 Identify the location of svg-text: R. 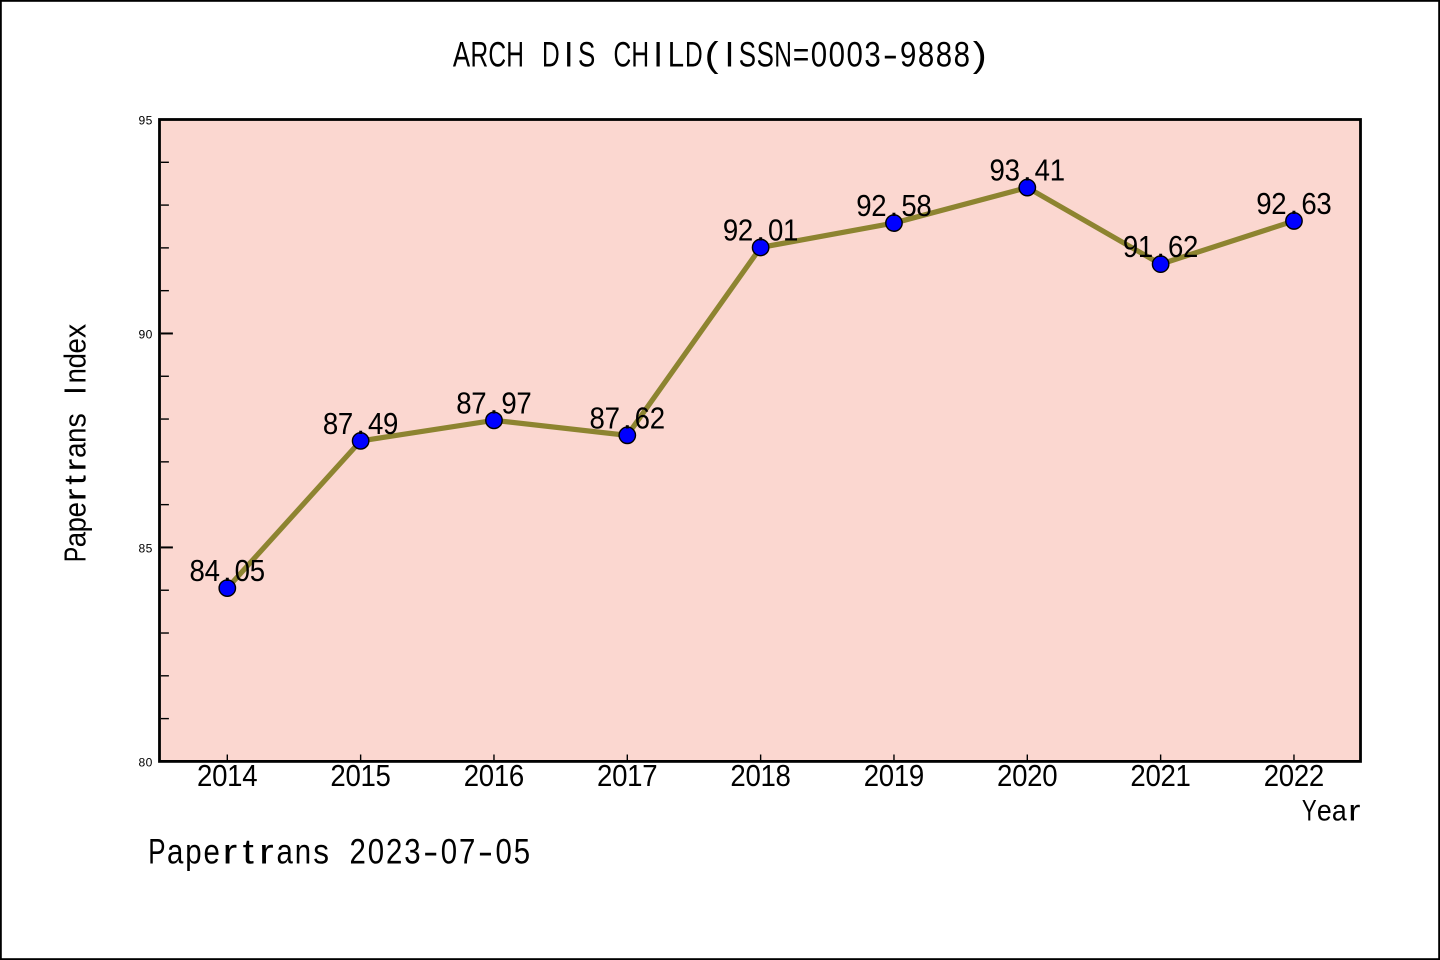
(480, 55).